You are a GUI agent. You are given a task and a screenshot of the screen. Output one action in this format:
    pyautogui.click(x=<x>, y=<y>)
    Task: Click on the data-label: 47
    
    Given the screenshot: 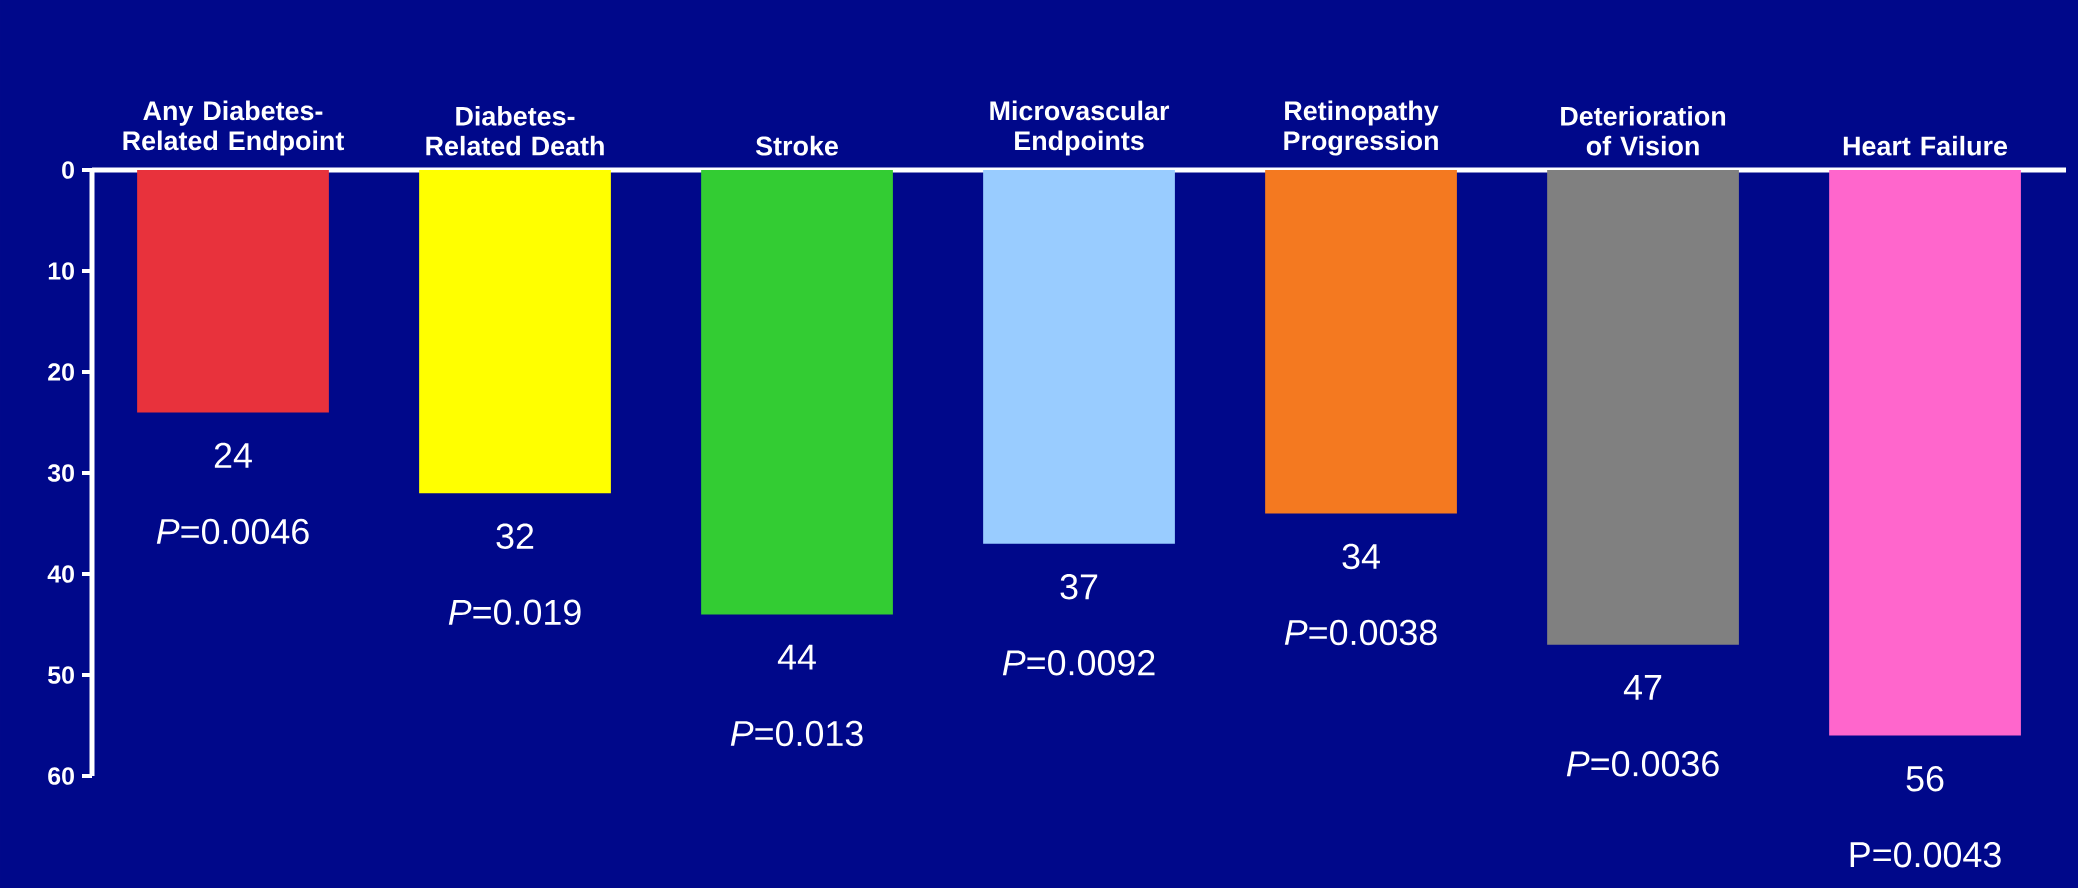 What is the action you would take?
    pyautogui.click(x=1642, y=687)
    